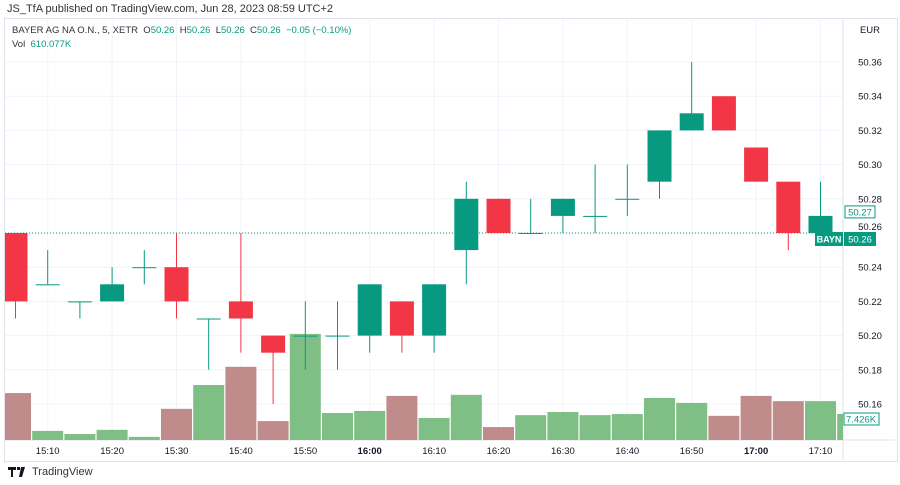 The image size is (900, 485). I want to click on symbol-name: BAYER AG NA O.N., 5, XETR, so click(75, 30).